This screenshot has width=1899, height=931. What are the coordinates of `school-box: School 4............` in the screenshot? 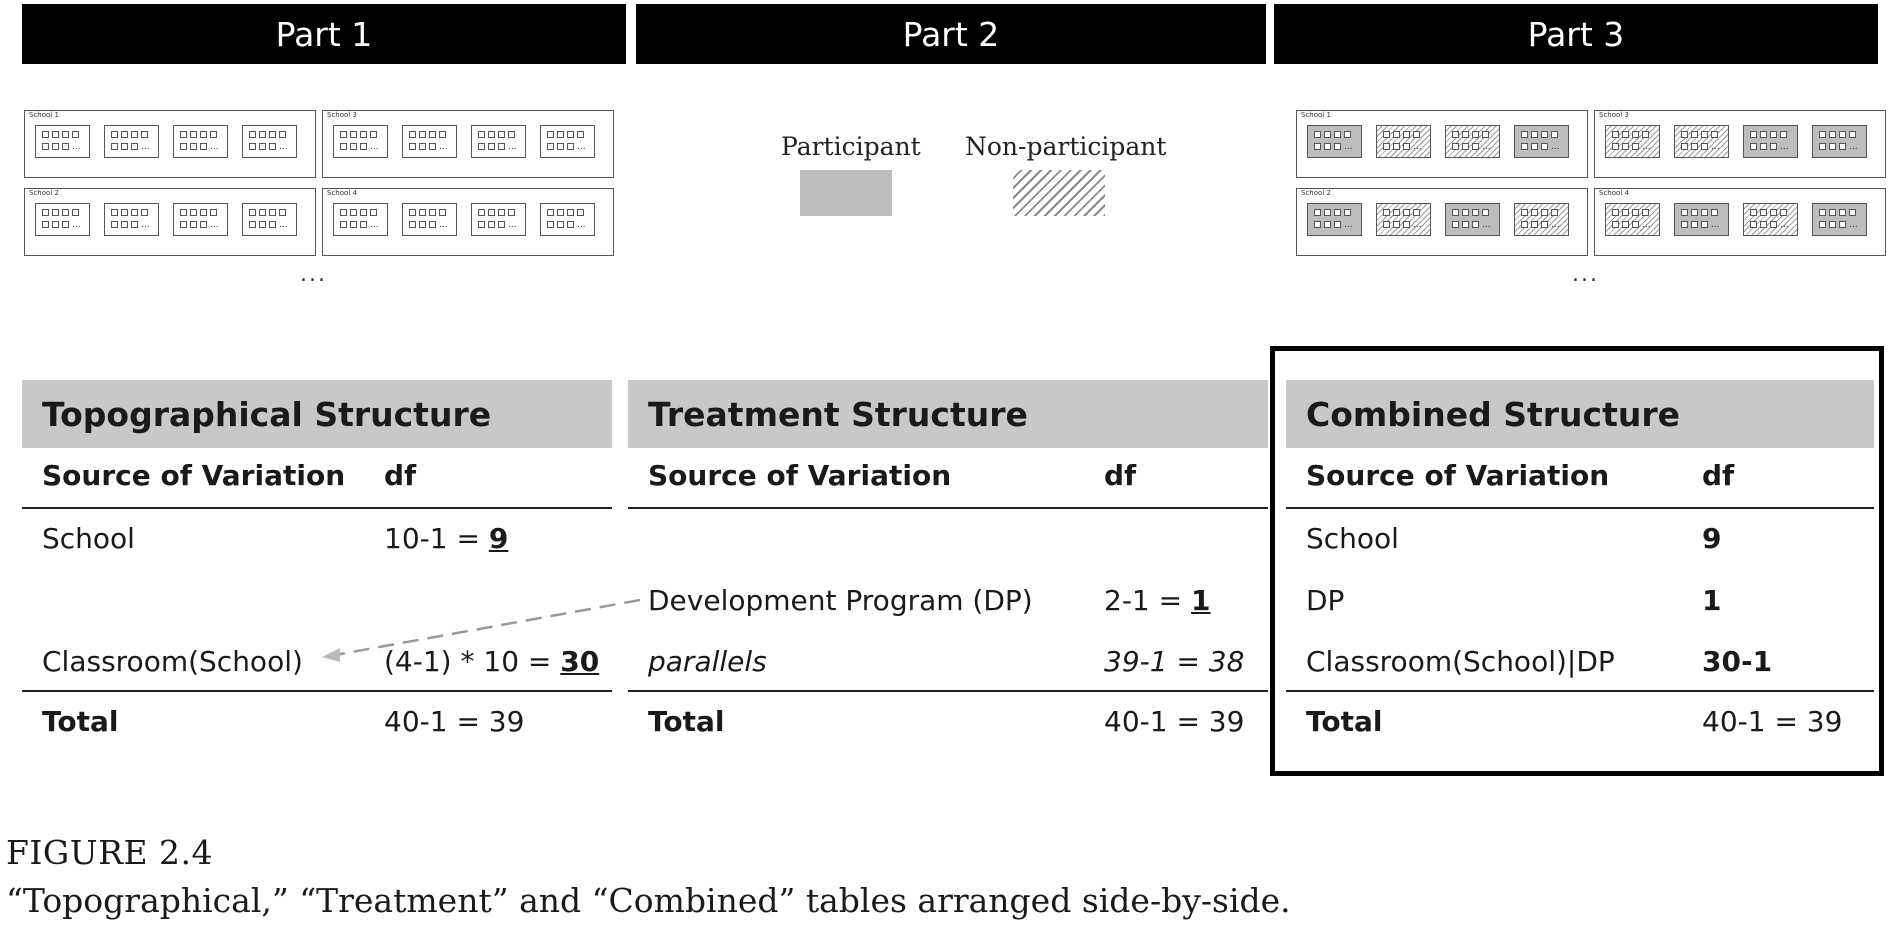 It's located at (1740, 222).